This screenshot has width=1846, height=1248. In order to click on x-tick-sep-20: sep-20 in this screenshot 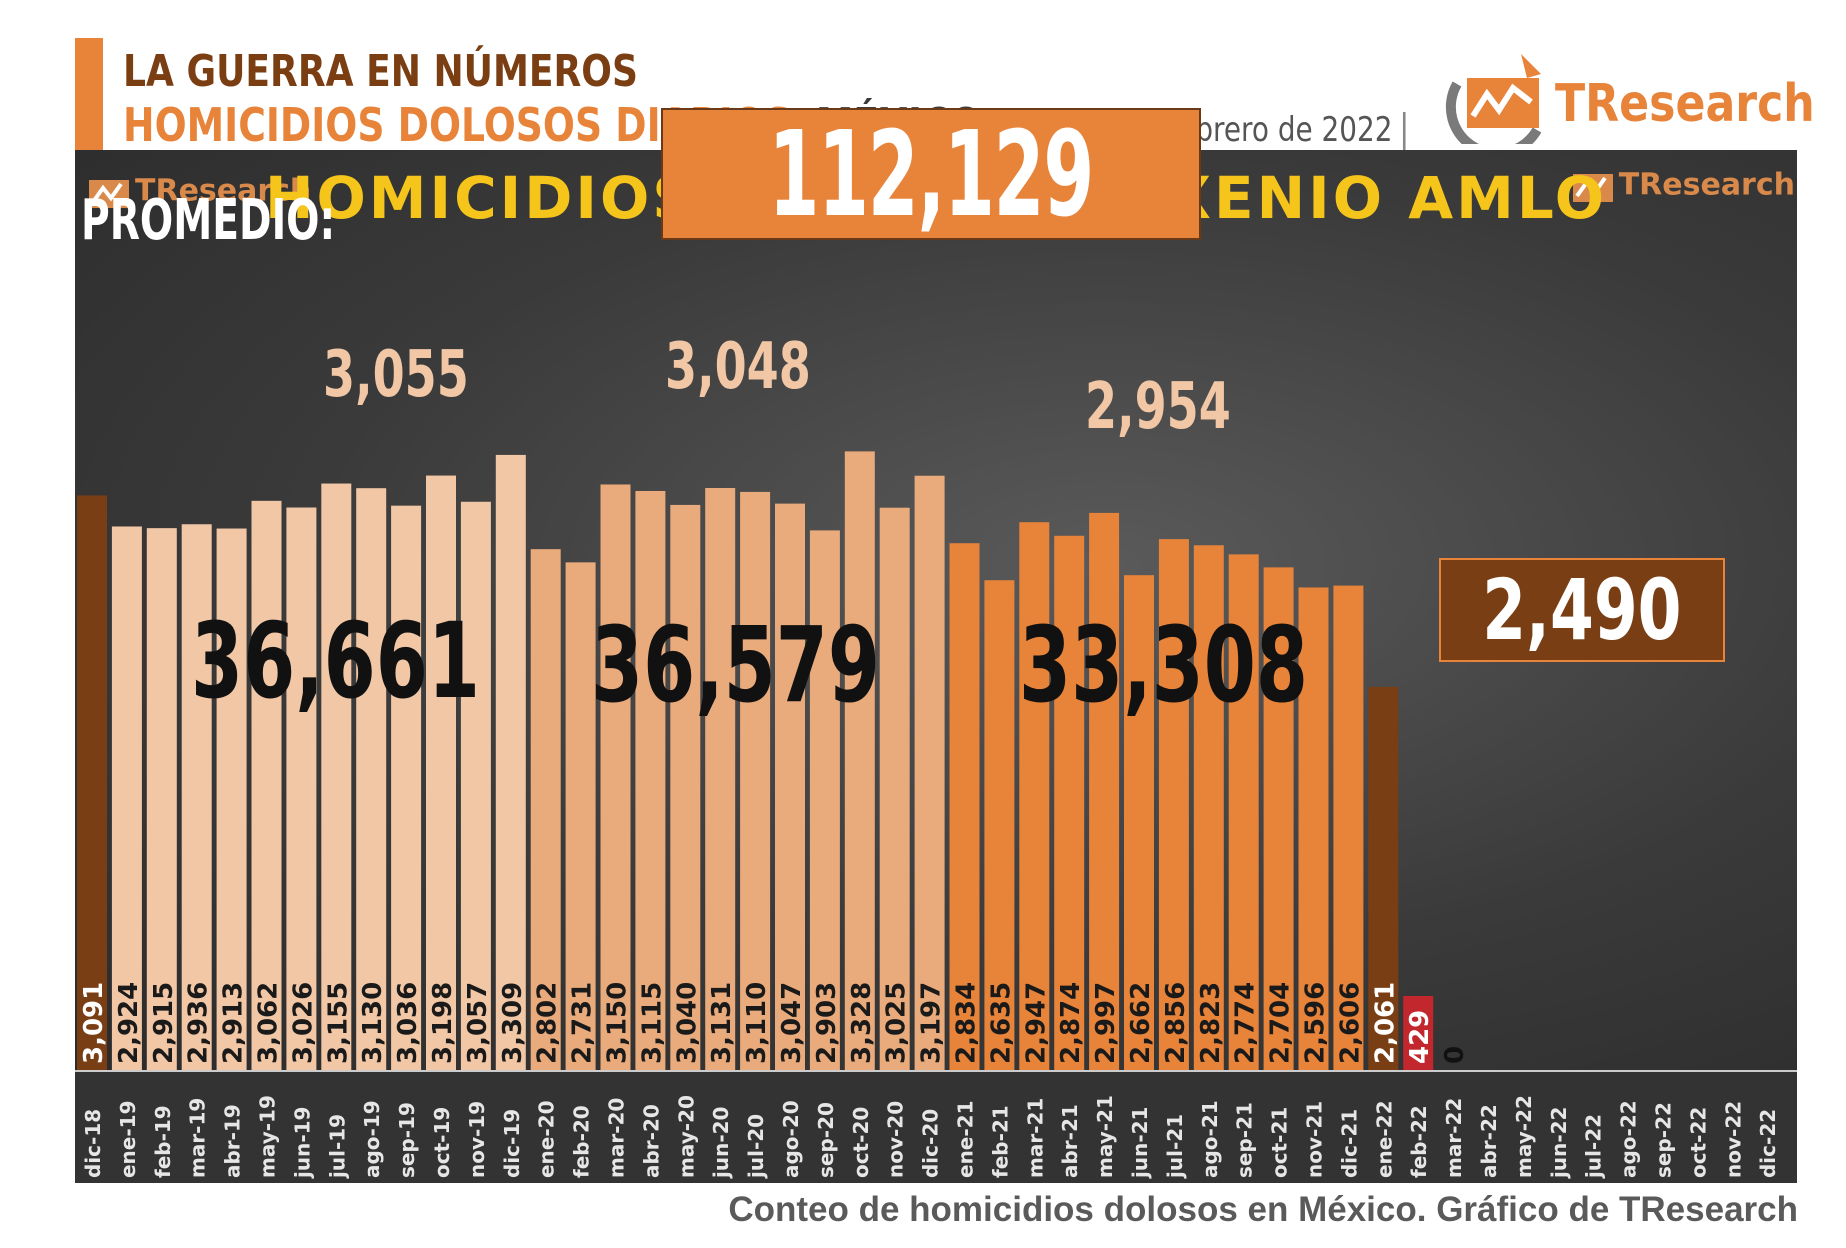, I will do `click(826, 1140)`.